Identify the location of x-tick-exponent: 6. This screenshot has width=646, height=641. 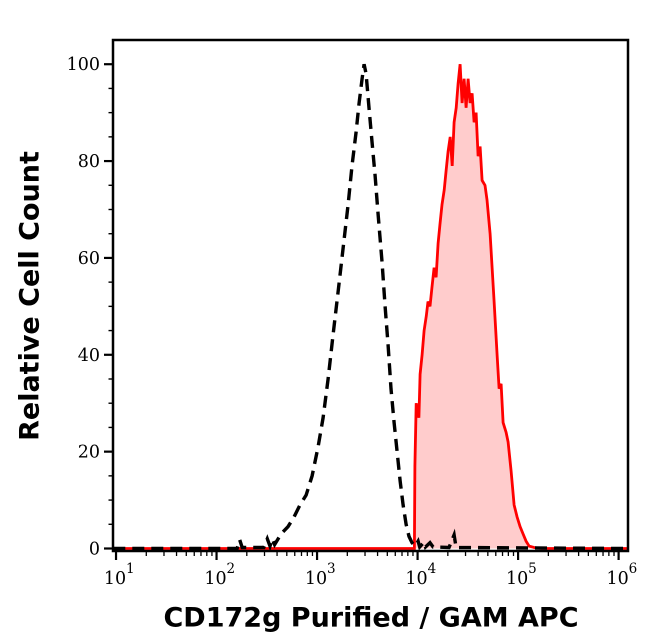
(633, 569).